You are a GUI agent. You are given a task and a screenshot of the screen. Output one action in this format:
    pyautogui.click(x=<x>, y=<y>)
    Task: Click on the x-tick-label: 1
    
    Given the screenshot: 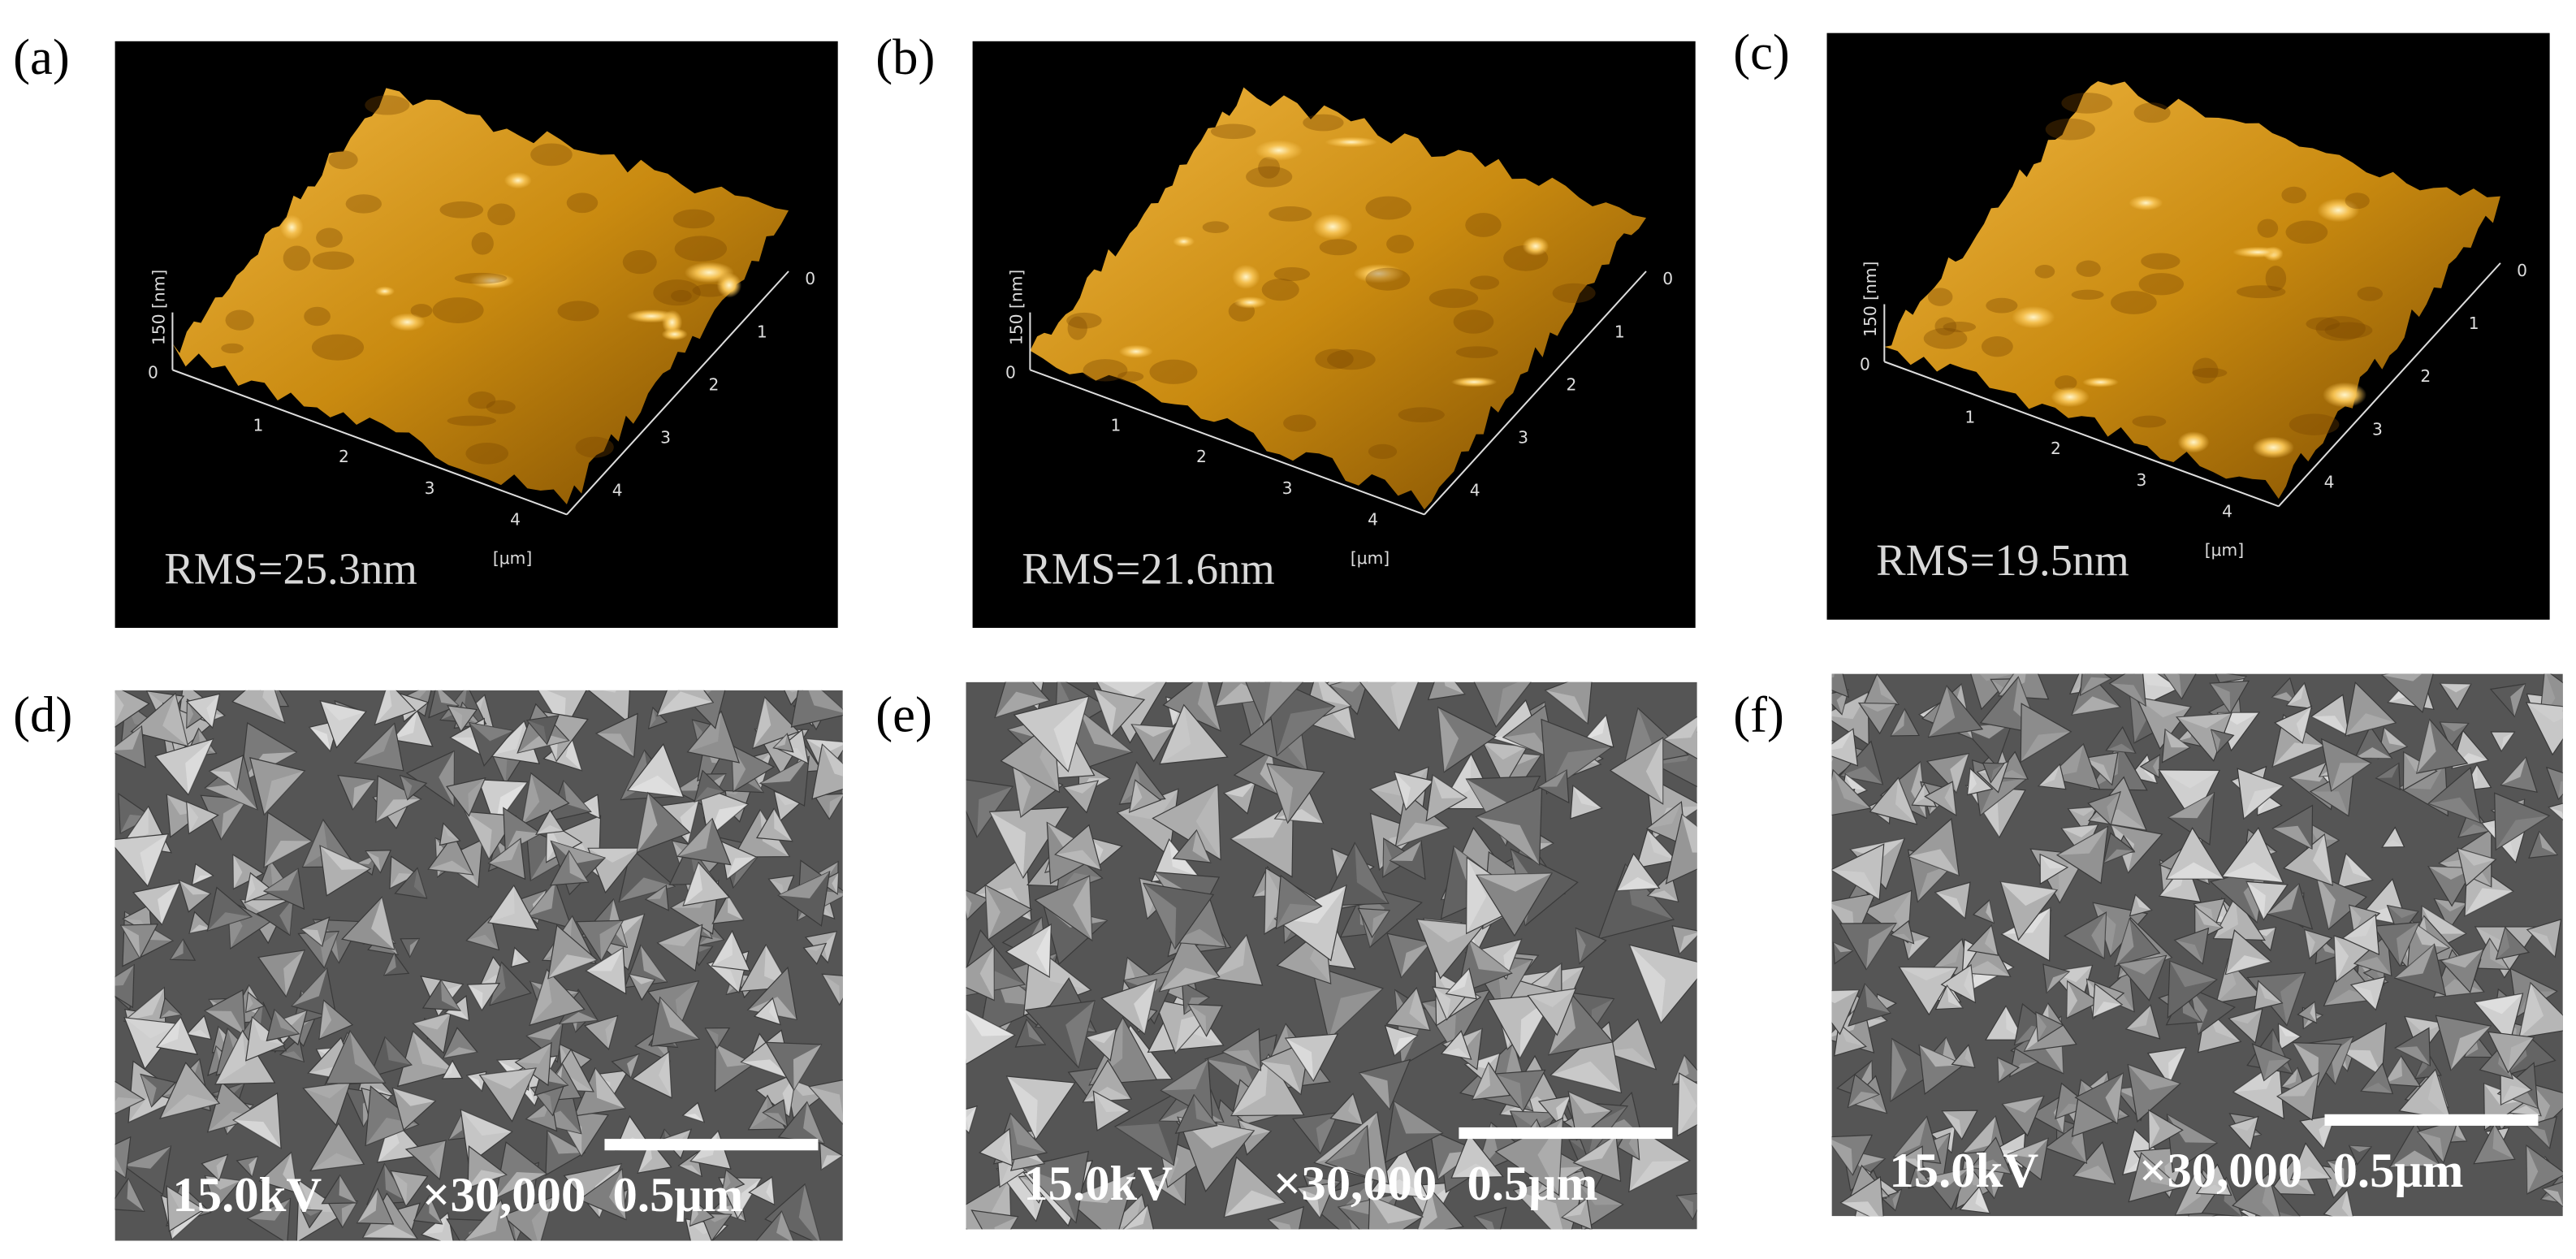 What is the action you would take?
    pyautogui.click(x=1969, y=416)
    